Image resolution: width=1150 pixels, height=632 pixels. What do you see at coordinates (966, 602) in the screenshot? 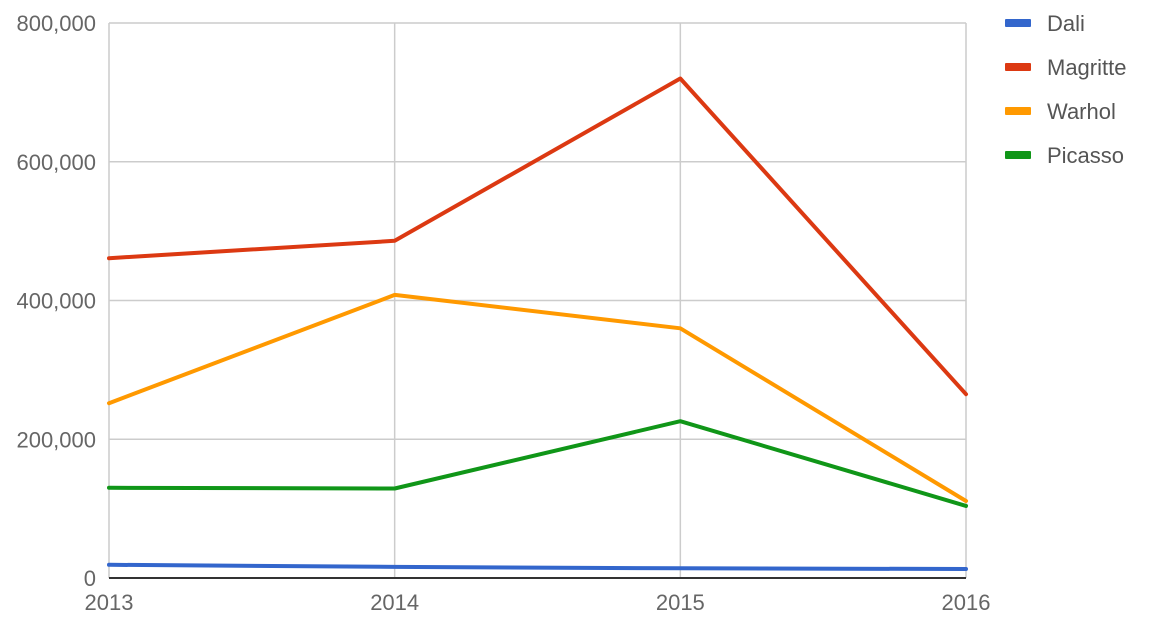
I see `x-tick-label: 2016` at bounding box center [966, 602].